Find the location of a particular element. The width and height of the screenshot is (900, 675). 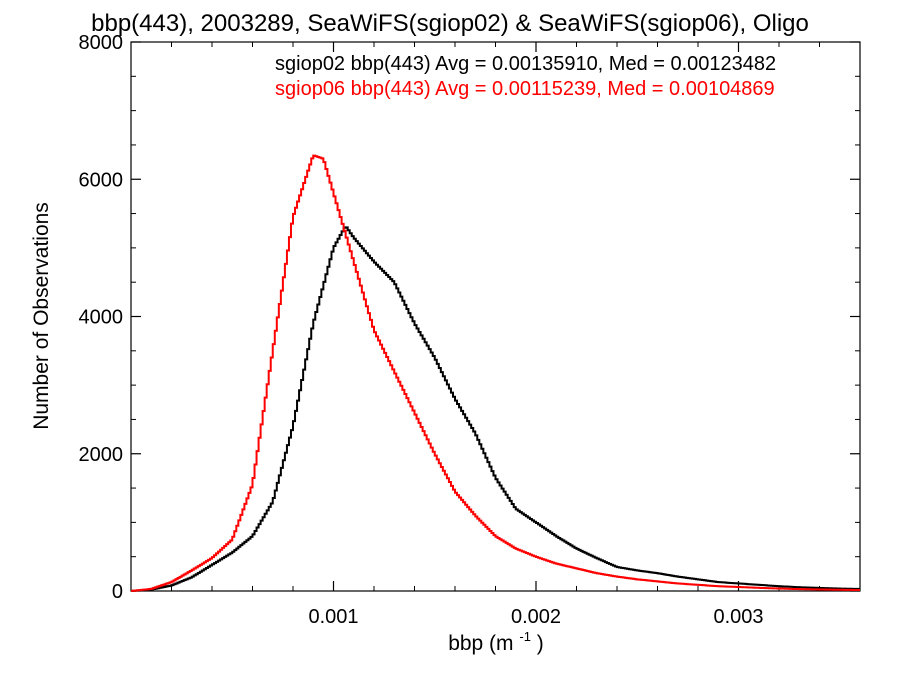

x-axis-label: bbp (m -1 ) is located at coordinates (496, 639).